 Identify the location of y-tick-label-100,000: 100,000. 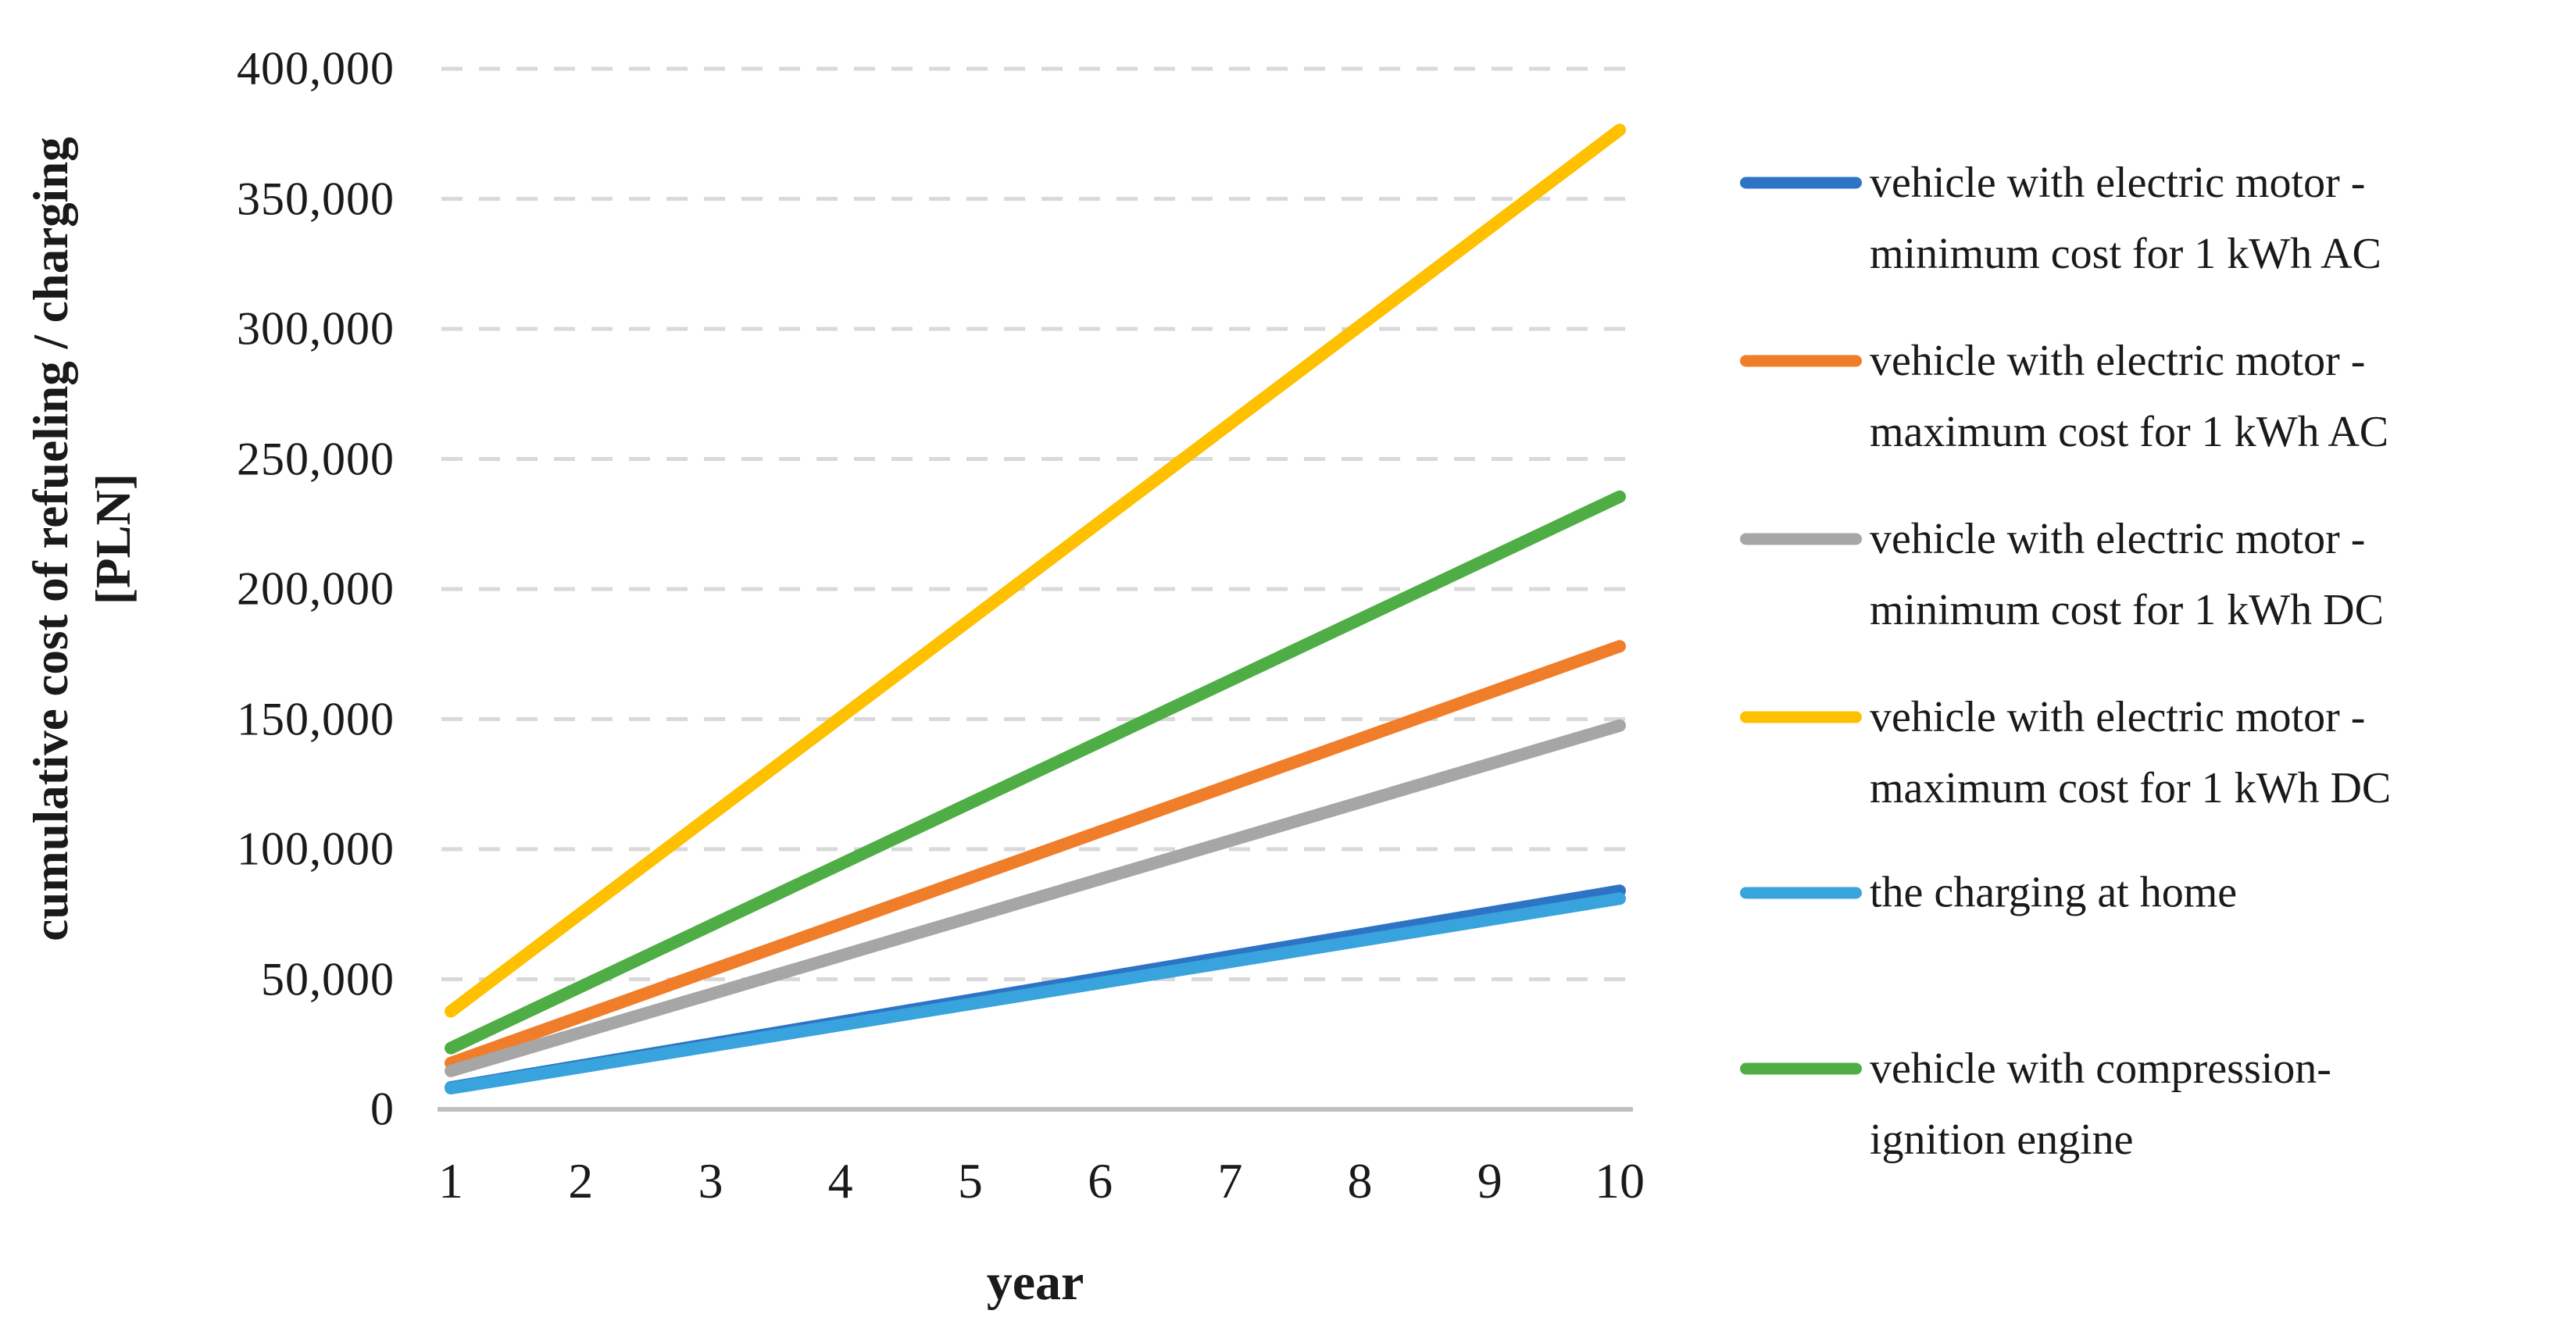
(316, 849).